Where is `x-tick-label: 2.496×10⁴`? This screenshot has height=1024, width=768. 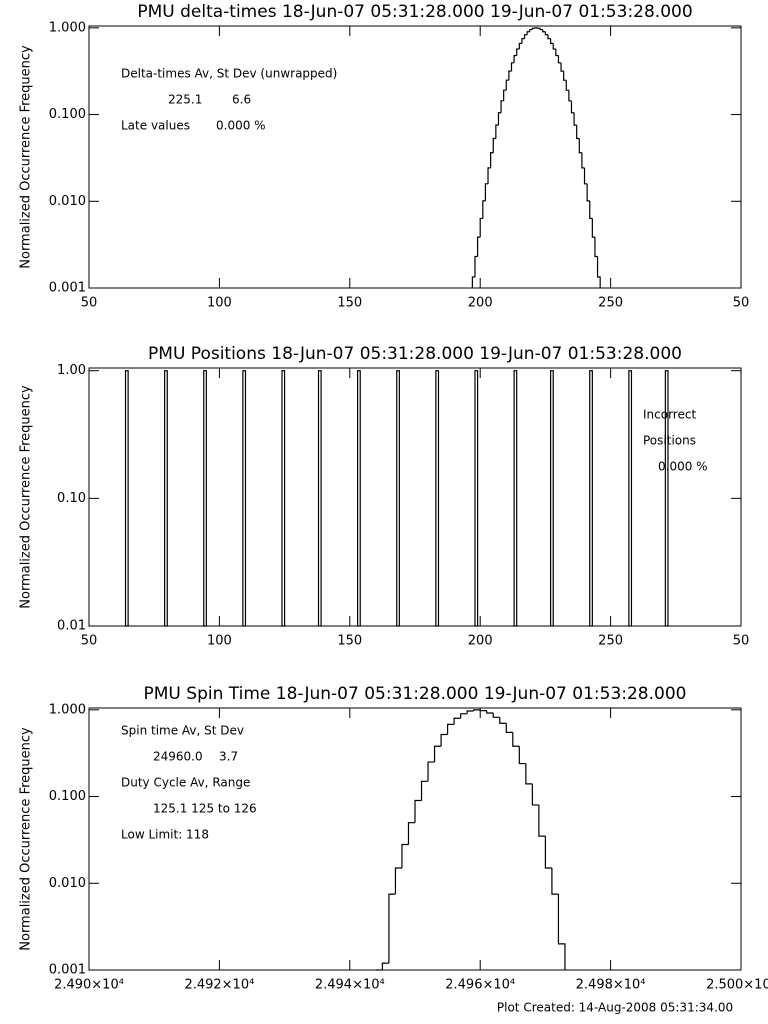
x-tick-label: 2.496×10⁴ is located at coordinates (480, 985).